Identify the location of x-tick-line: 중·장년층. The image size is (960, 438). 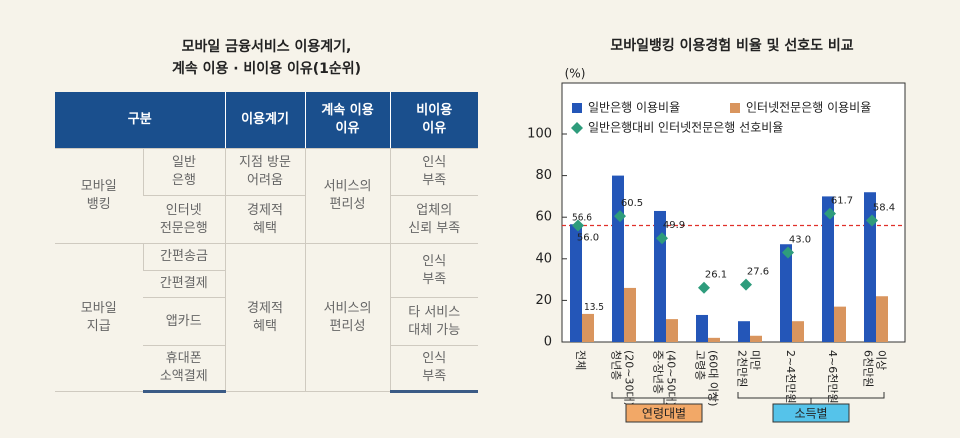
(658, 372).